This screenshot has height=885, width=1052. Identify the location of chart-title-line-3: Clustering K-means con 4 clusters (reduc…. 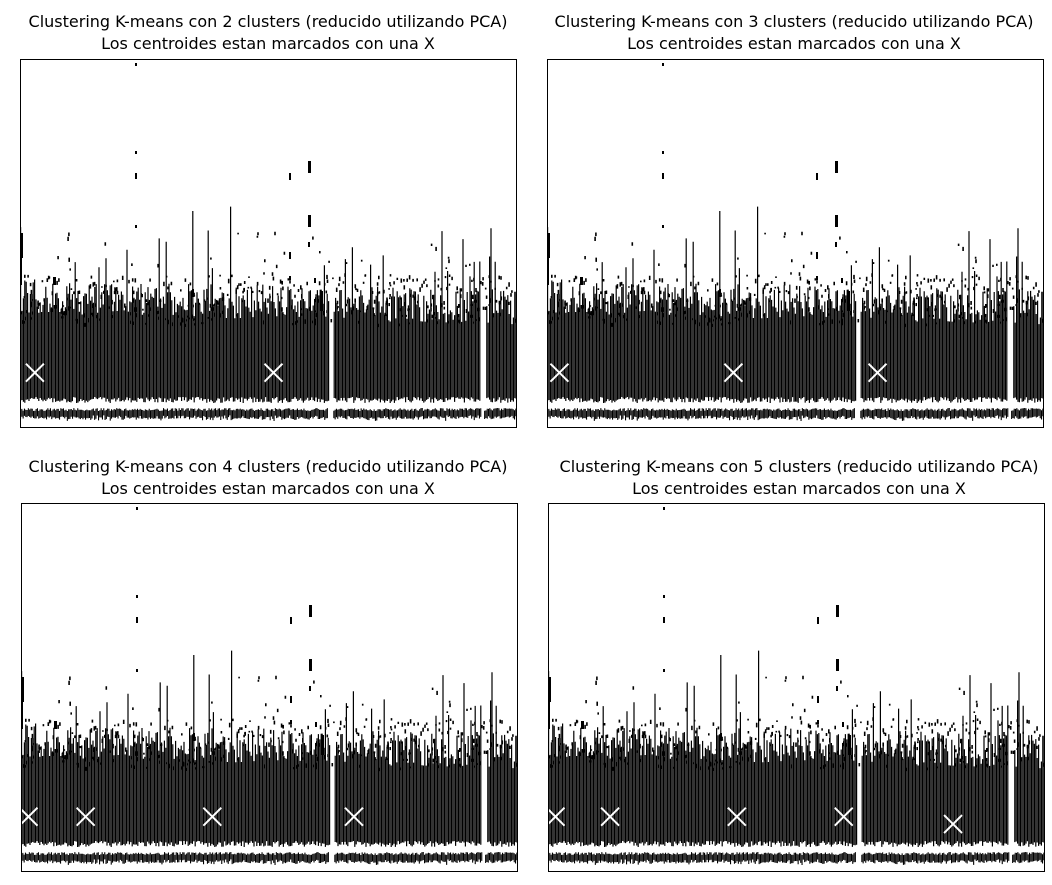
(268, 466).